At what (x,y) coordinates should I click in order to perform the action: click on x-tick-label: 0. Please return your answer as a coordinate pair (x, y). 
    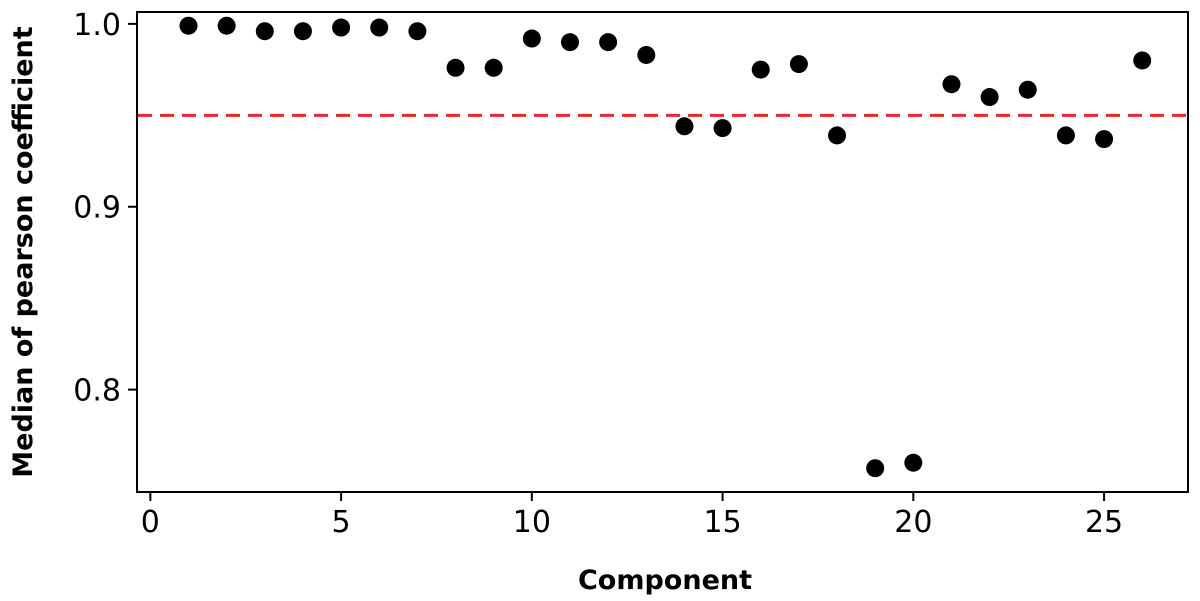
    Looking at the image, I should click on (150, 522).